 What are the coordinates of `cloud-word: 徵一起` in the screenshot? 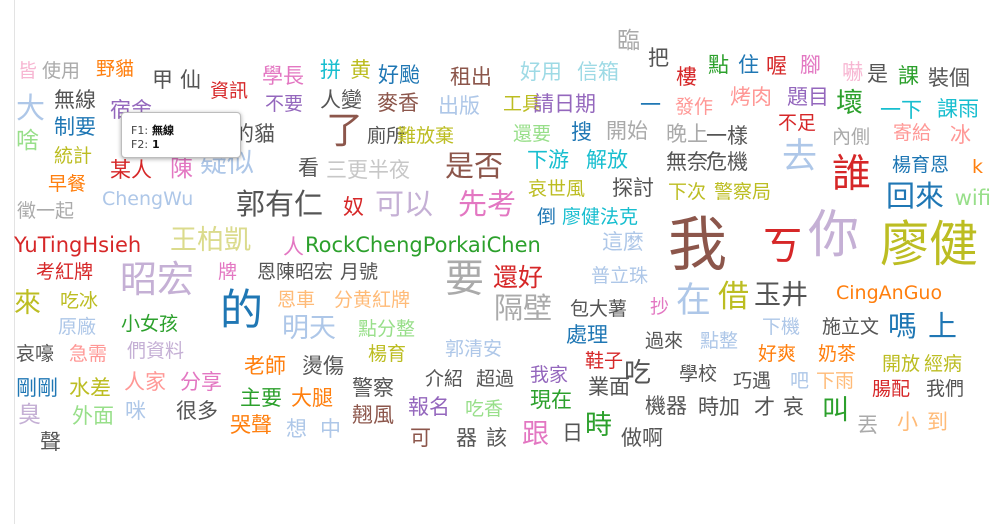 It's located at (46, 211).